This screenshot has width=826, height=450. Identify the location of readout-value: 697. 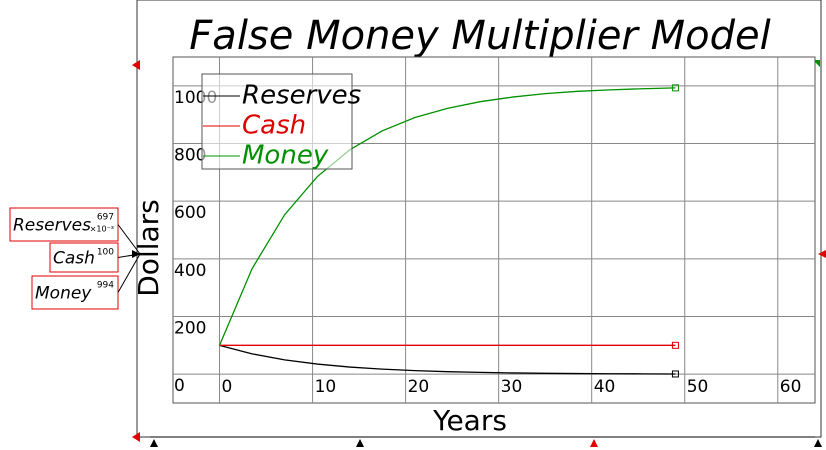
(105, 218).